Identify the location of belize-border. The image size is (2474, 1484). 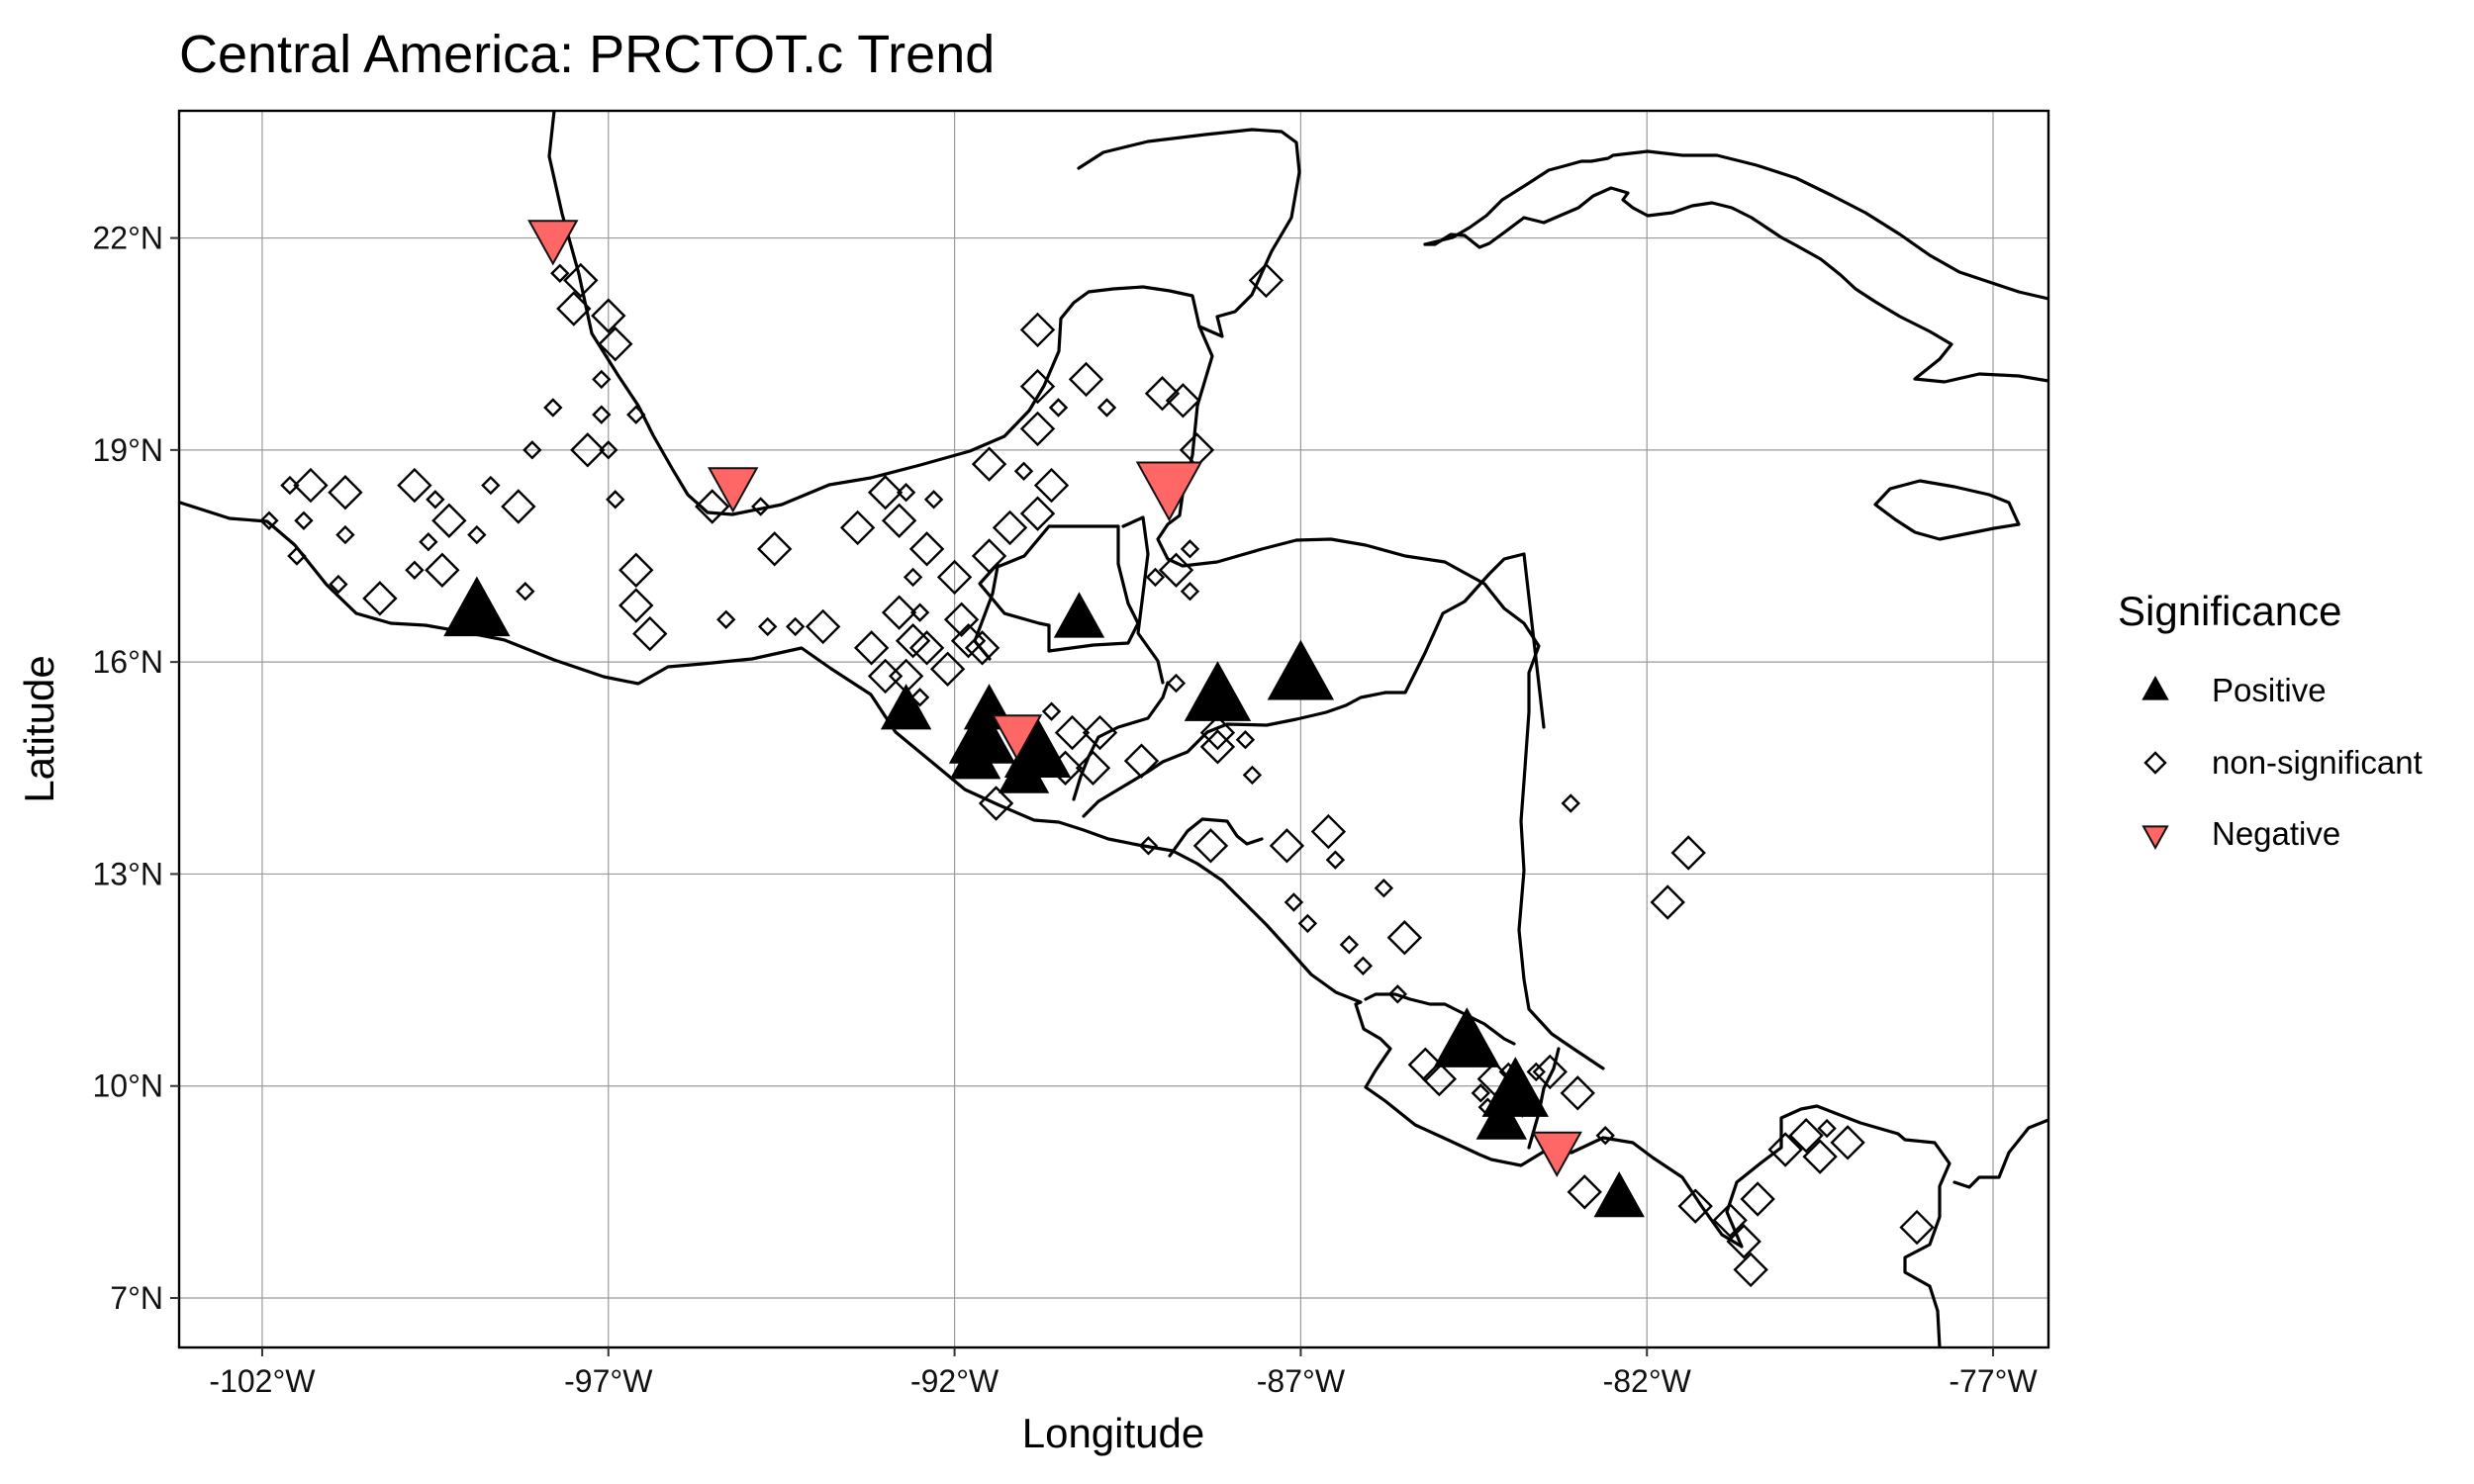
(1143, 600).